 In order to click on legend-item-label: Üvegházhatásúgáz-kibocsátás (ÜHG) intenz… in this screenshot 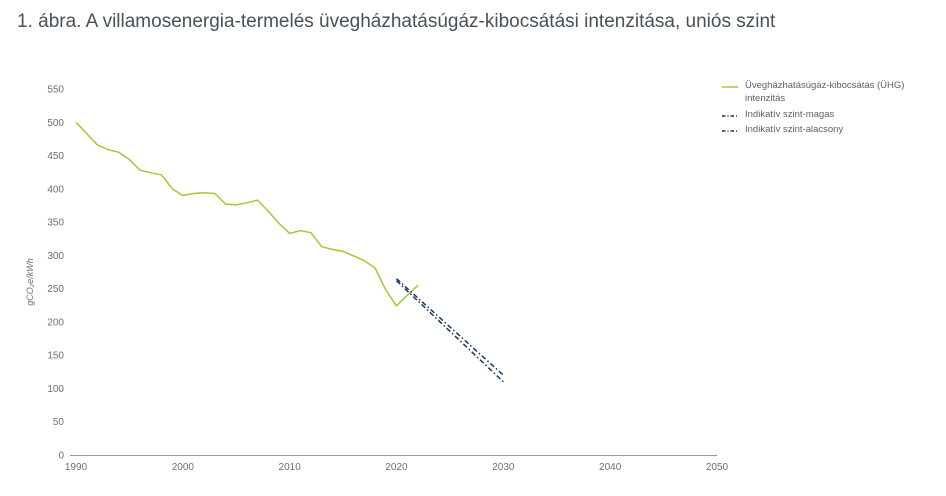, I will do `click(825, 92)`.